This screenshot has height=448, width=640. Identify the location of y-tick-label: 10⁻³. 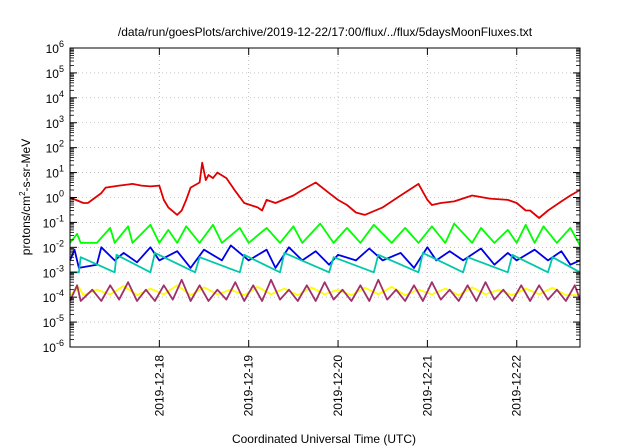
(53, 271).